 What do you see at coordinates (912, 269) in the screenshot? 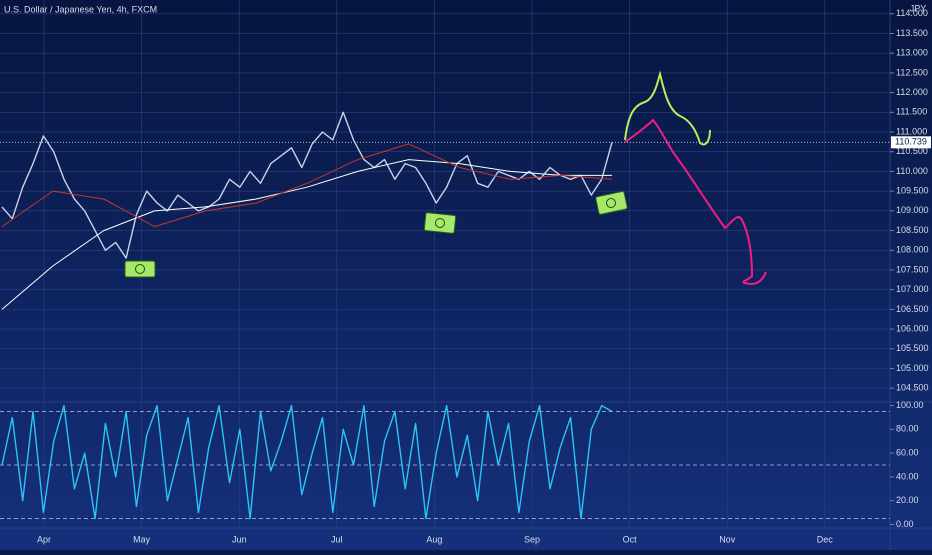
I see `y-tick-label: 107.500` at bounding box center [912, 269].